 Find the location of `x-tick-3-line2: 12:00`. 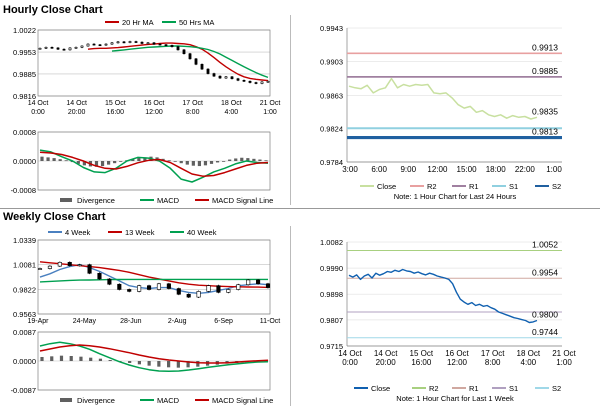

x-tick-3-line2: 12:00 is located at coordinates (457, 362).